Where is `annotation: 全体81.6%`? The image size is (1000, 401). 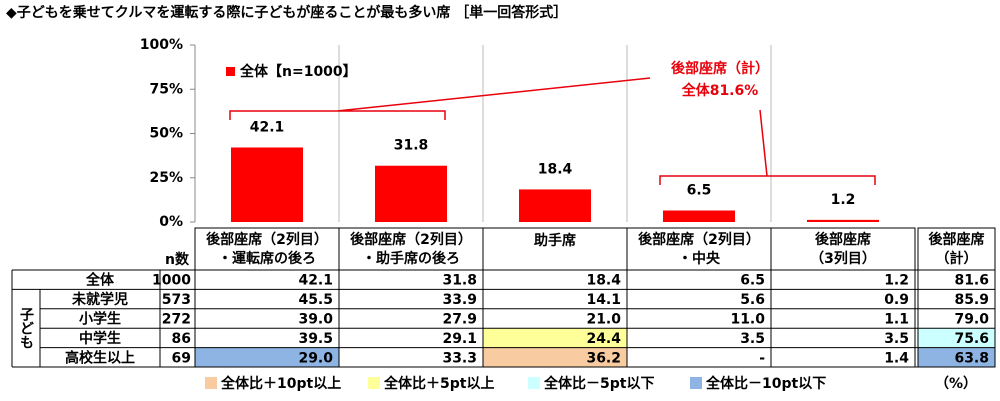
annotation: 全体81.6% is located at coordinates (720, 90).